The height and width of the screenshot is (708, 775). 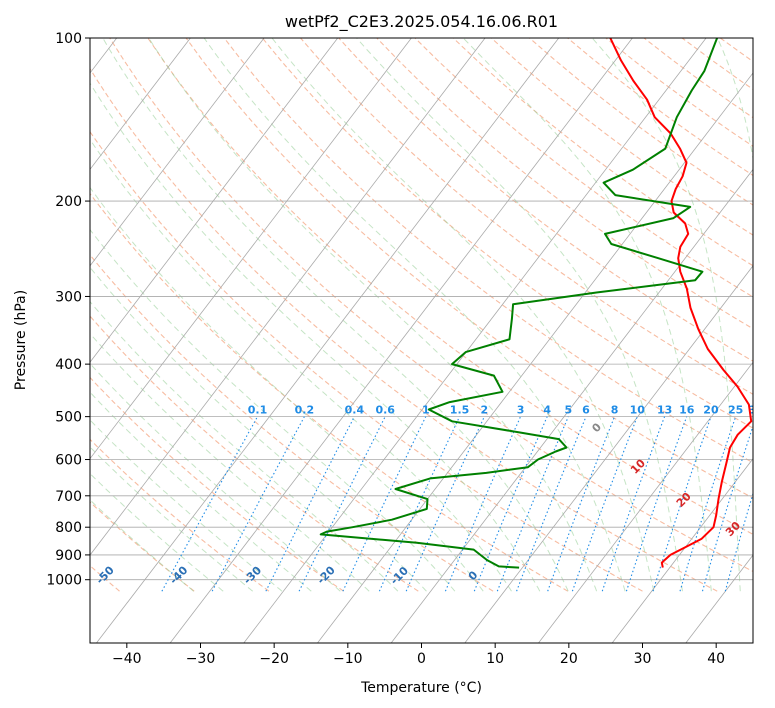 What do you see at coordinates (711, 410) in the screenshot?
I see `mixing-ratio-label: 20` at bounding box center [711, 410].